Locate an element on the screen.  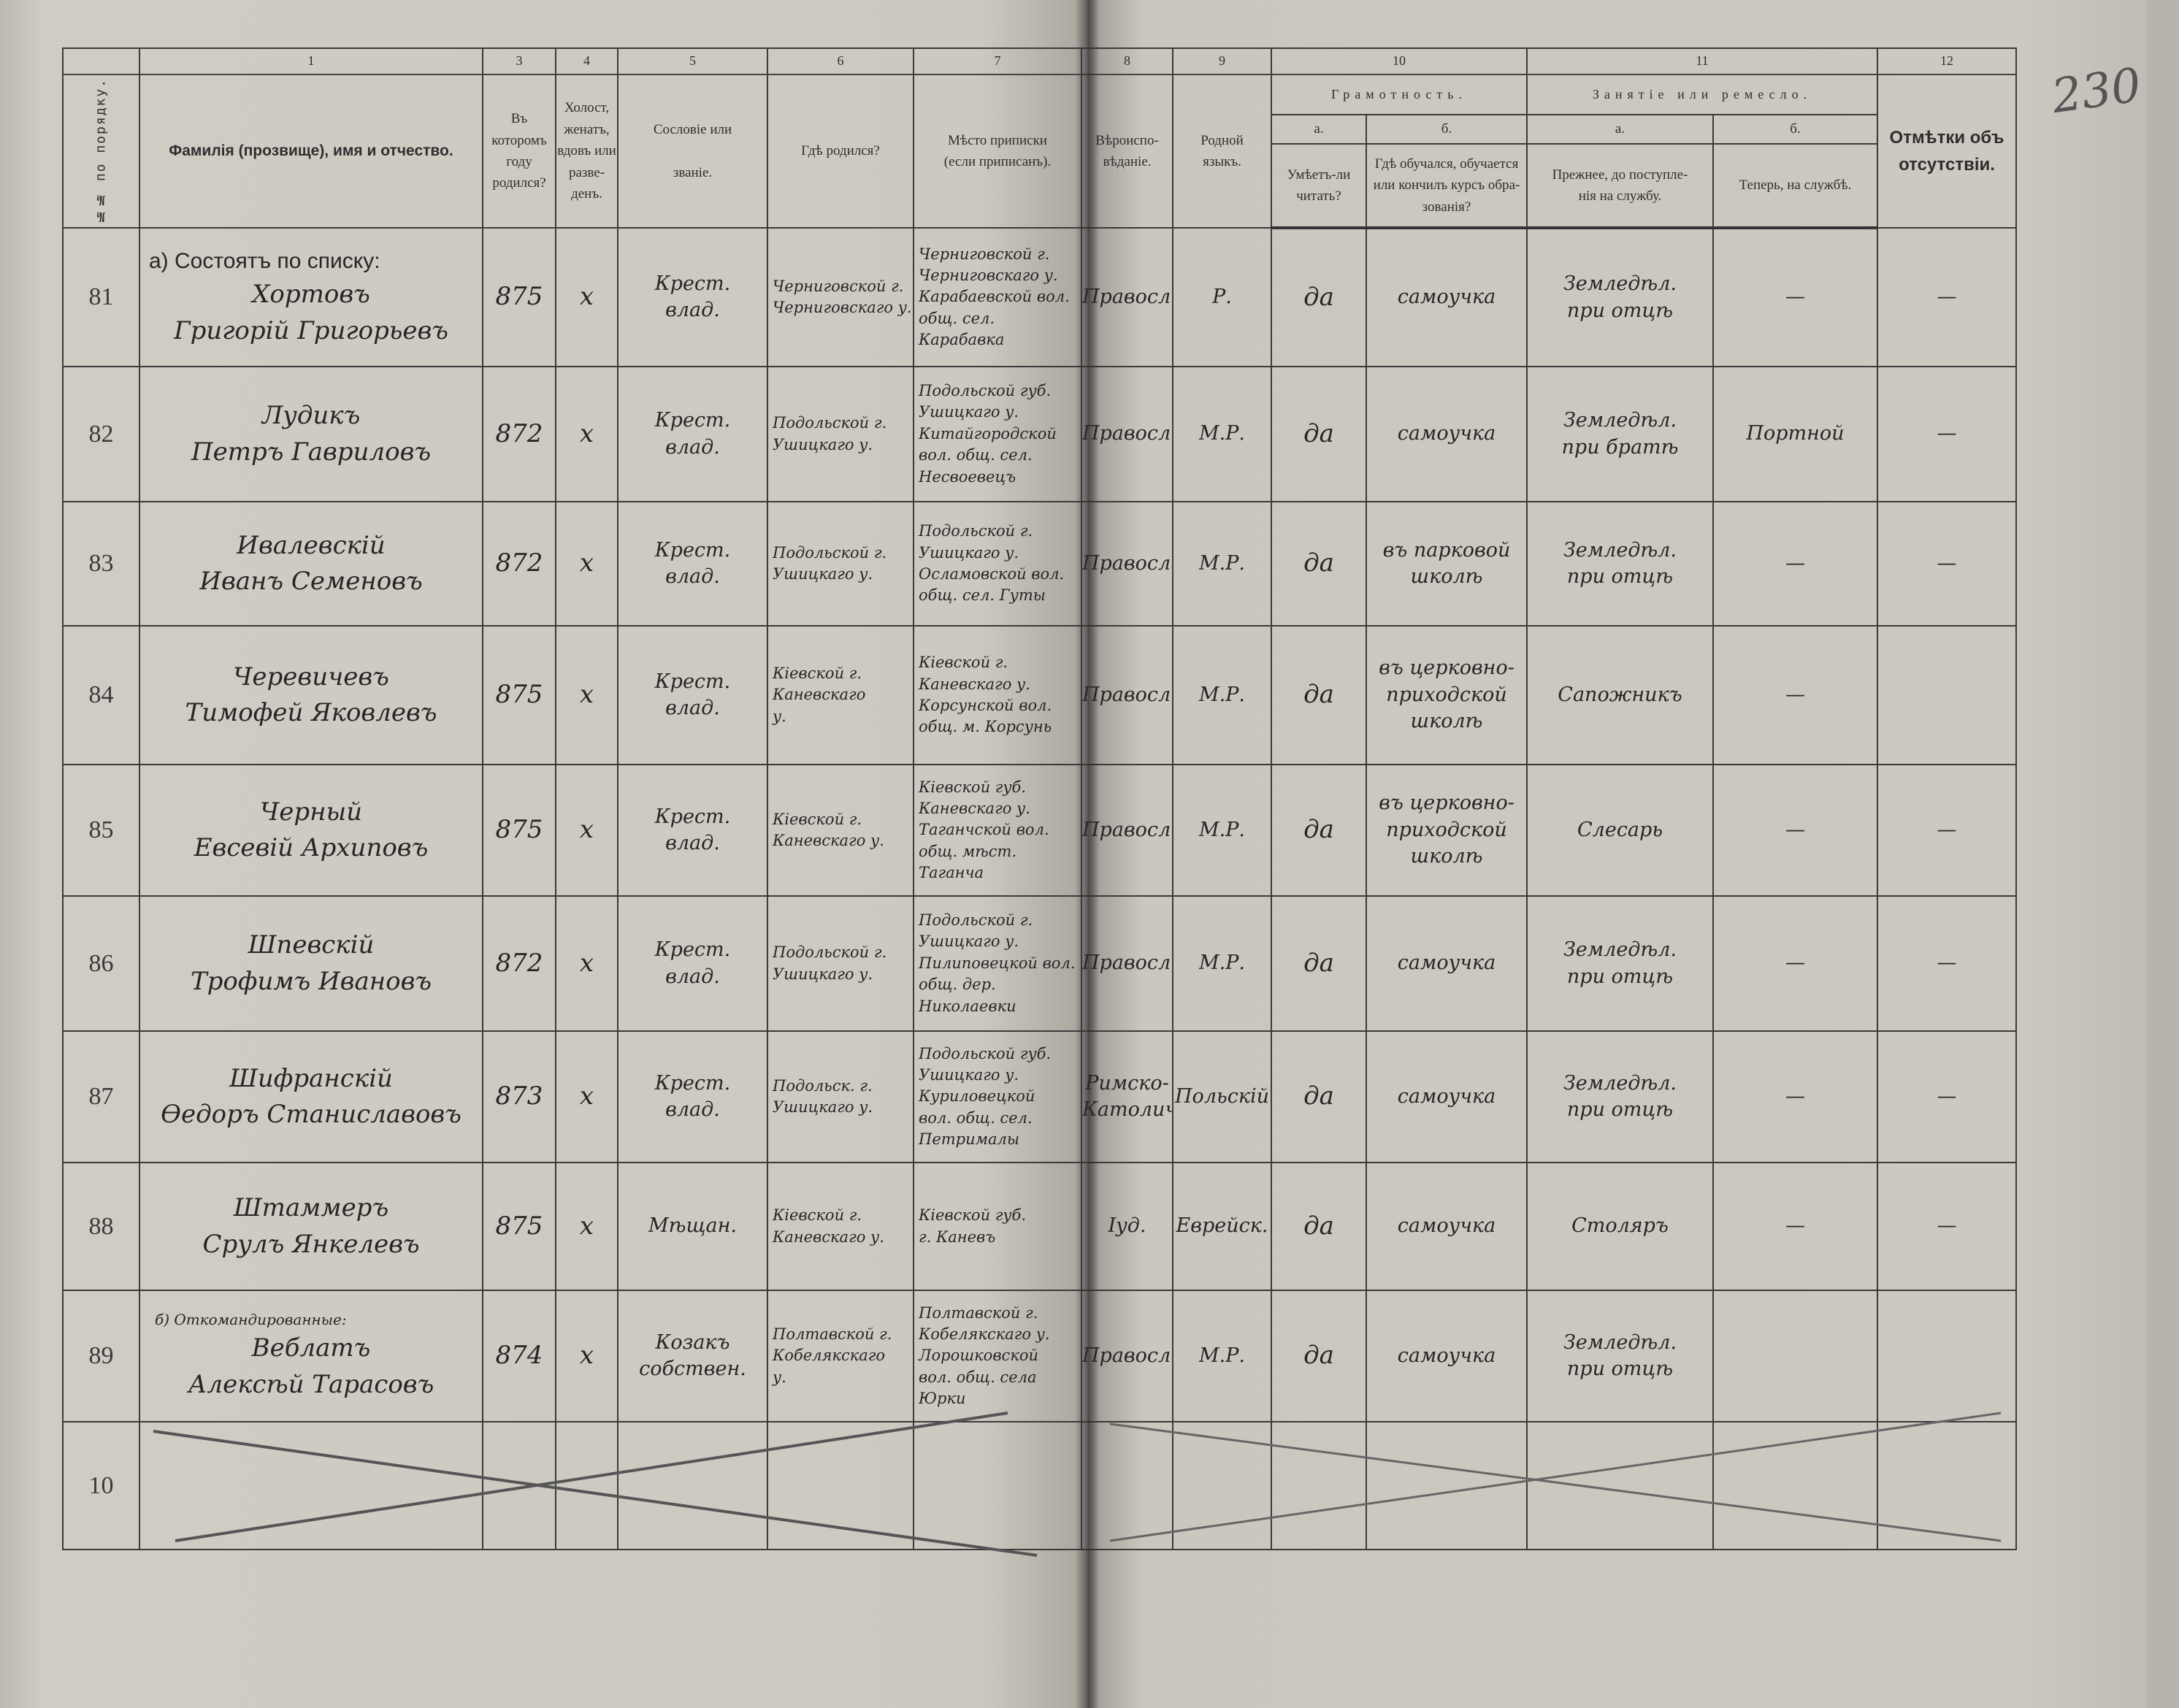
cell-birth-year: 872 is located at coordinates (519, 963).